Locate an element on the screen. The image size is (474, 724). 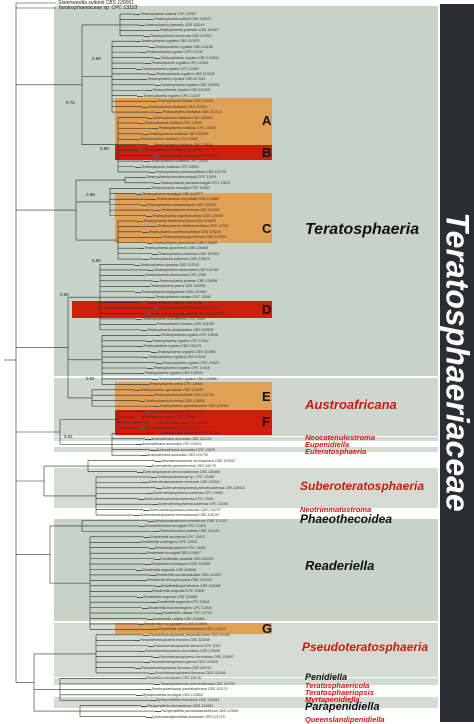
taxon-label: Teratosphaeria syncarpiae CBS 121160 is located at coordinates (168, 389).